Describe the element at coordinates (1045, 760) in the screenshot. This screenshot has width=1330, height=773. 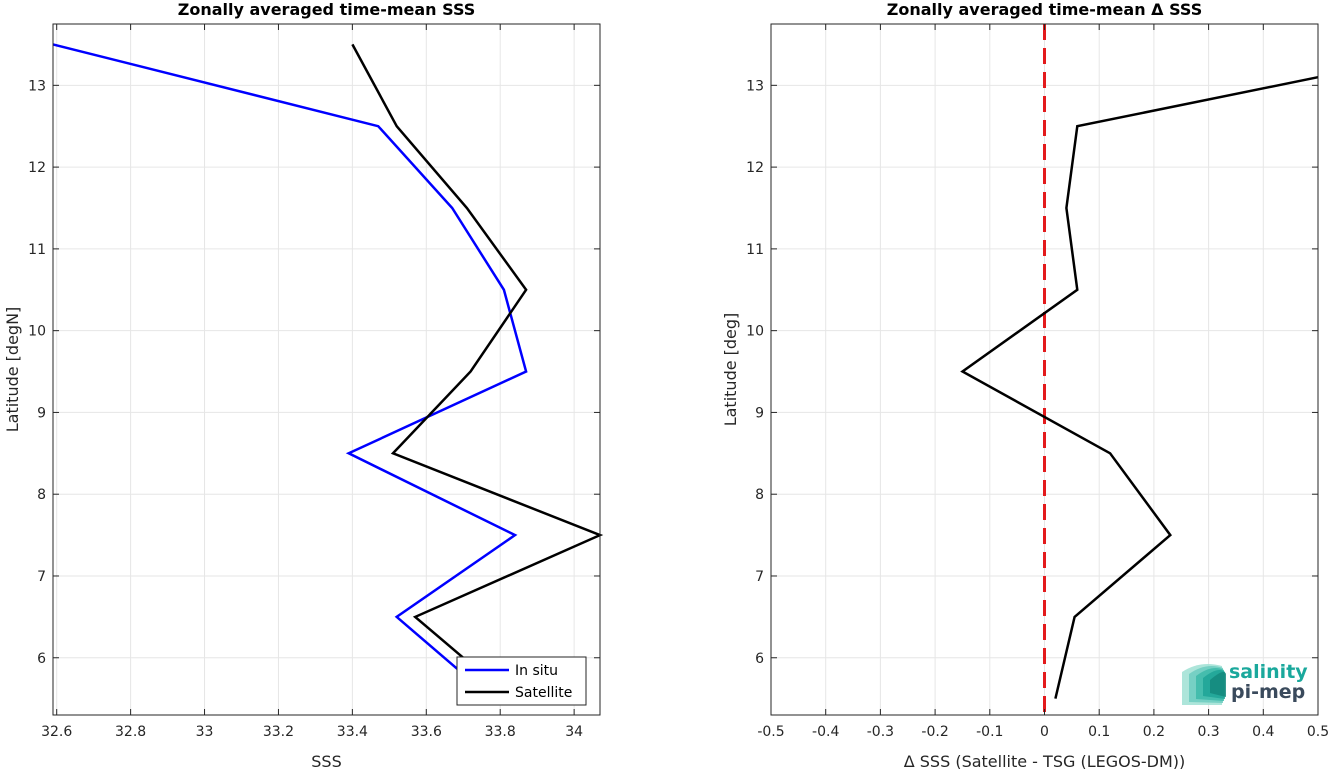
I see `x-axis-label: Δ SSS (Satellite - TSG (LEGOS-DM))` at that location.